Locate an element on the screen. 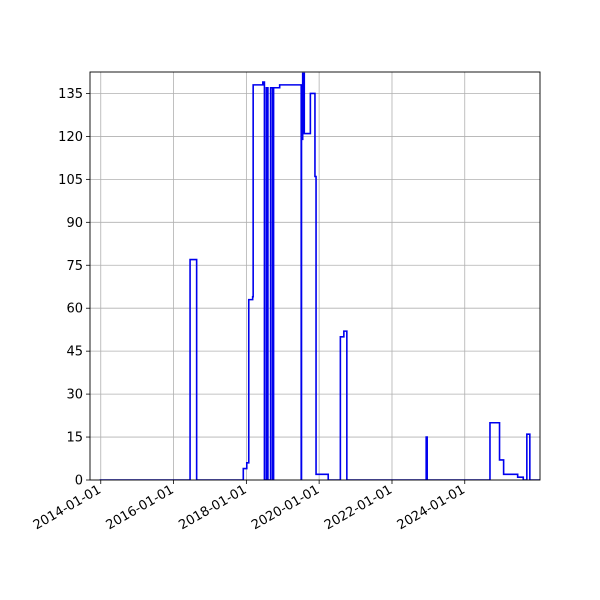 This screenshot has width=600, height=600. y-tick-label: 120 is located at coordinates (70, 137).